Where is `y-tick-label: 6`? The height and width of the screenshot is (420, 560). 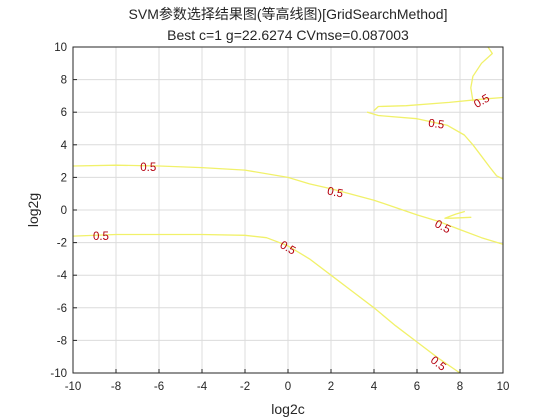 y-tick-label: 6 is located at coordinates (64, 113).